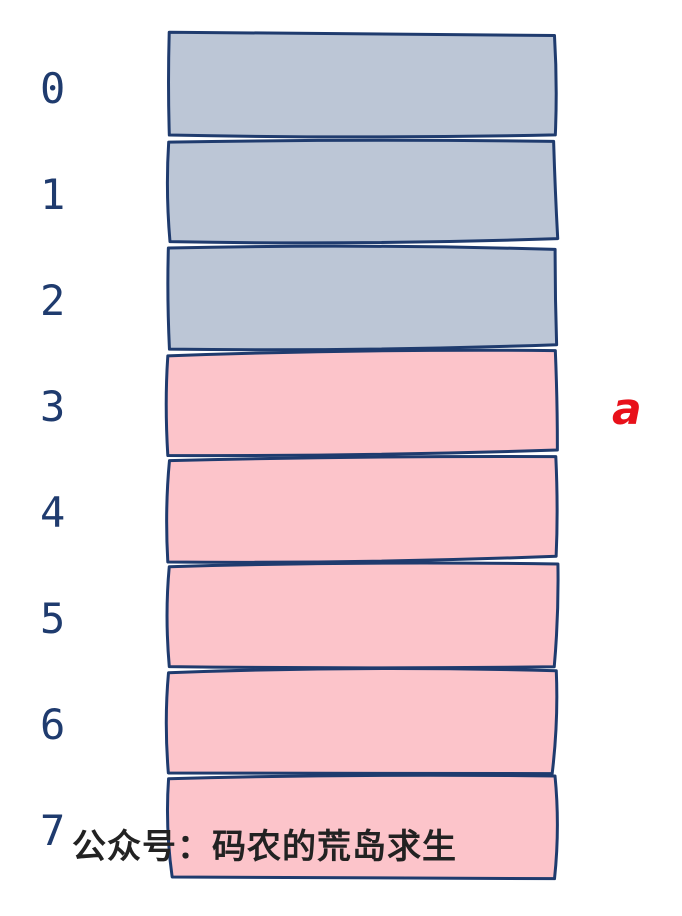 The image size is (682, 916). What do you see at coordinates (53, 724) in the screenshot?
I see `index-label-6: 6` at bounding box center [53, 724].